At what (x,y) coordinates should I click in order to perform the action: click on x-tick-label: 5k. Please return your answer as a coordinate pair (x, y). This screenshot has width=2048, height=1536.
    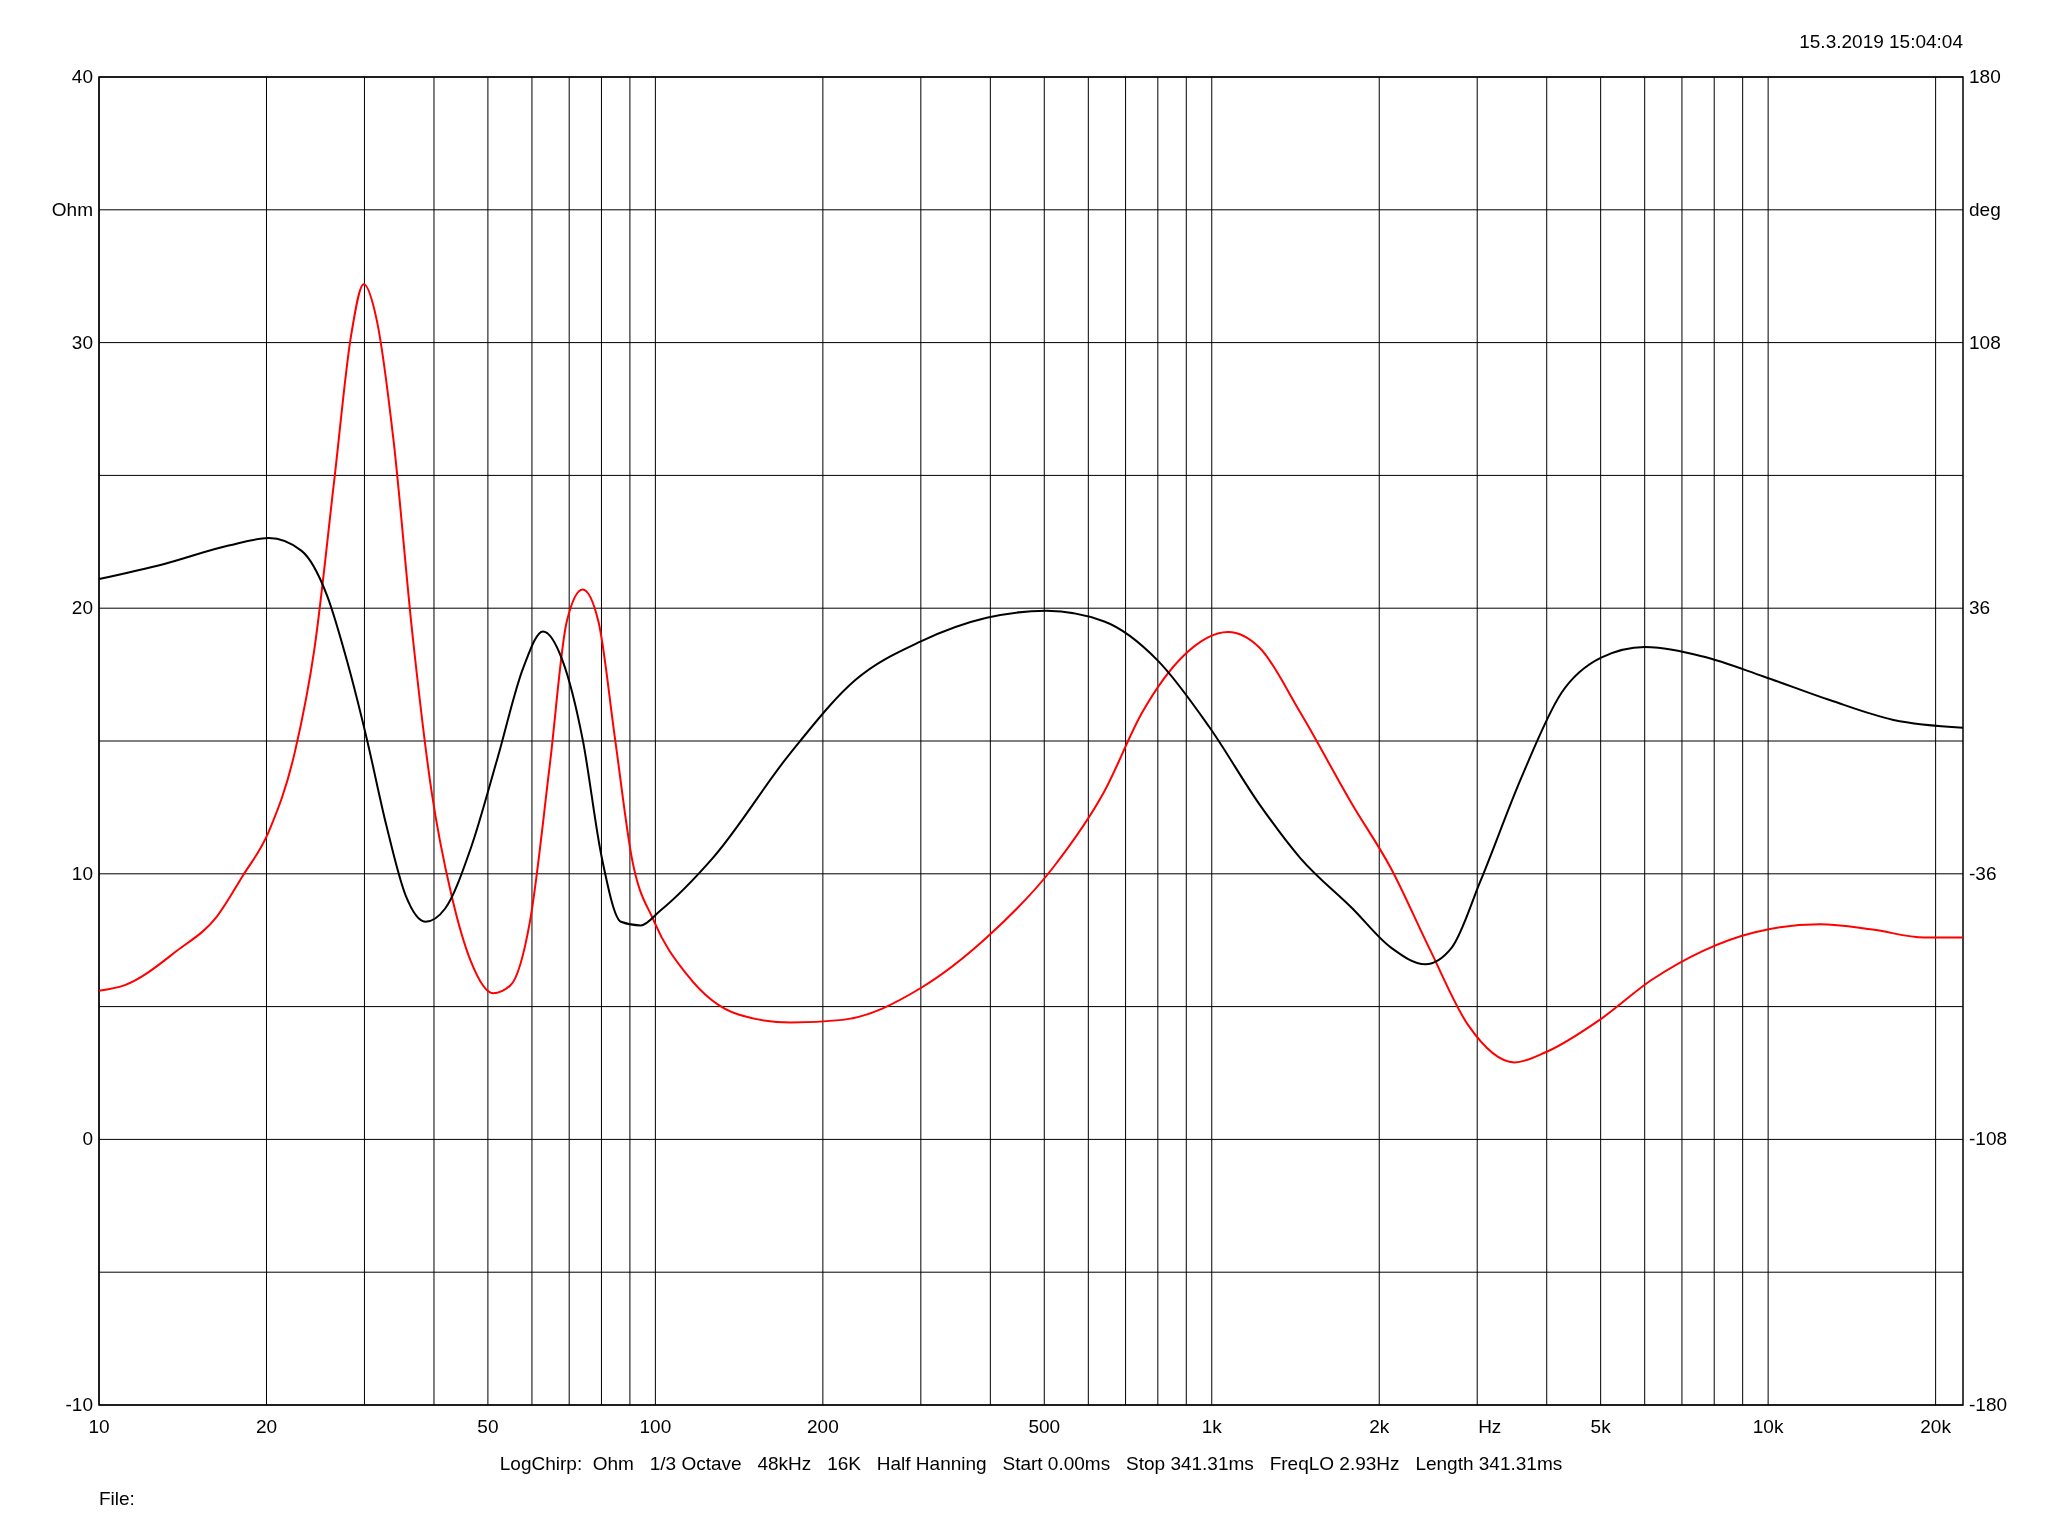
    Looking at the image, I should click on (1601, 1426).